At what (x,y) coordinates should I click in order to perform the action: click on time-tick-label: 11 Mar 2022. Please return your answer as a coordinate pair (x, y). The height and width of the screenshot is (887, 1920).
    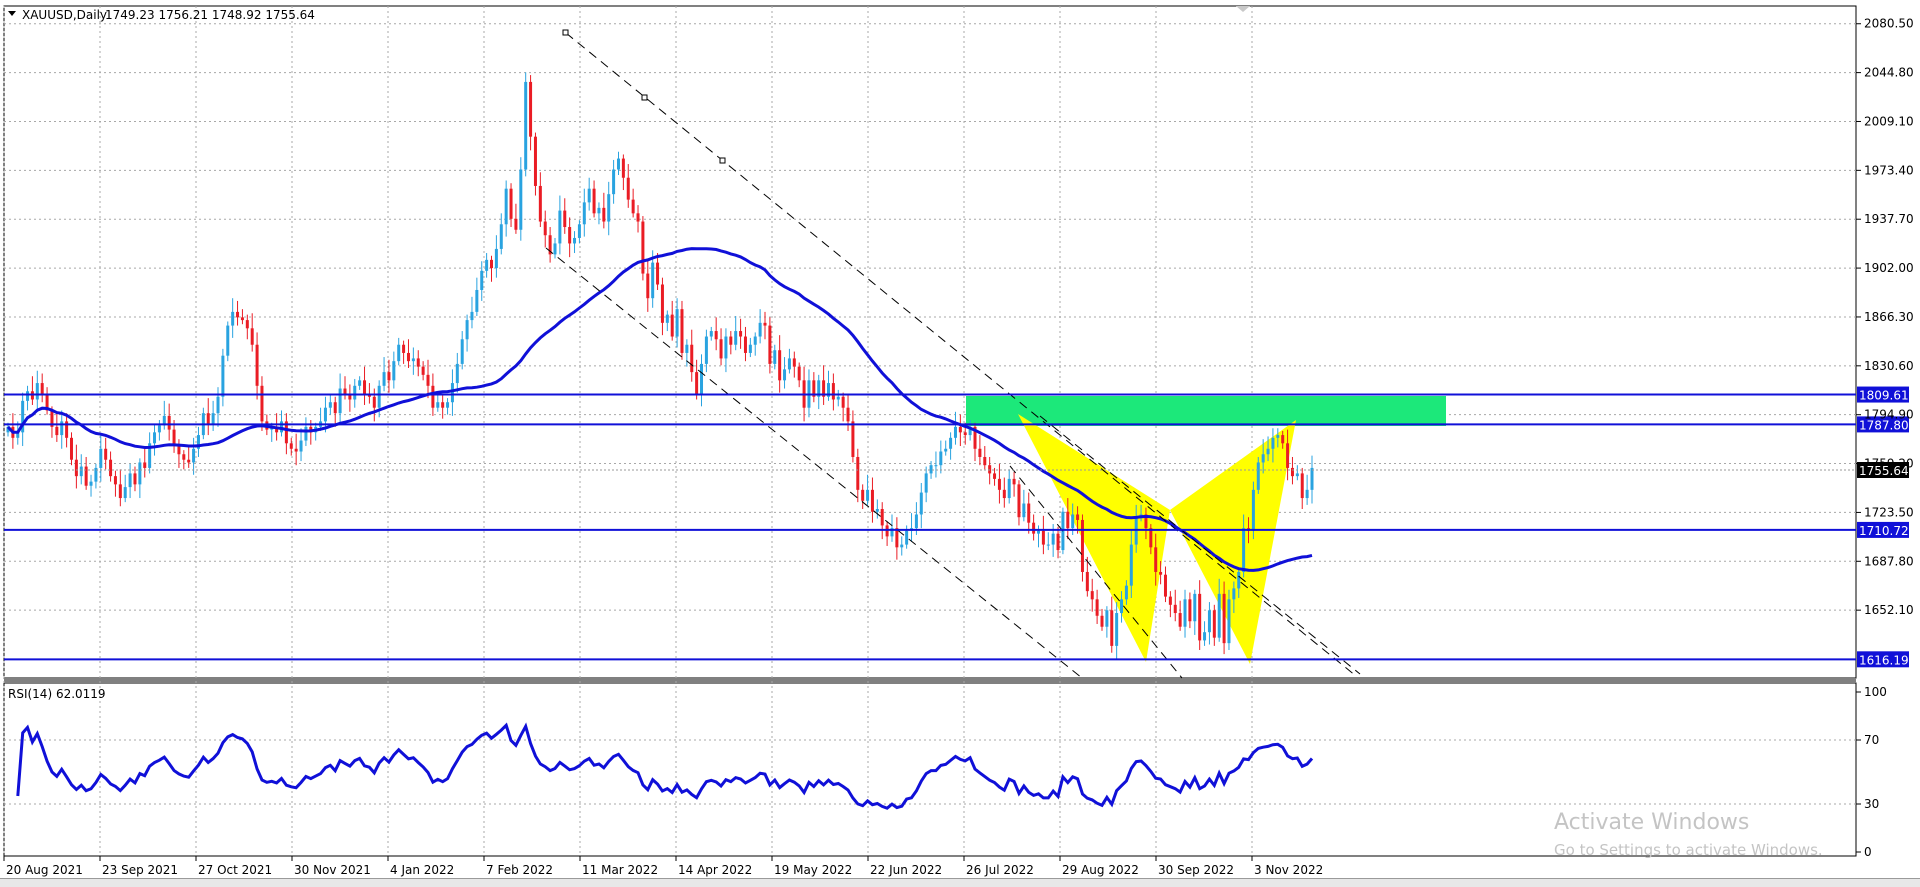
    Looking at the image, I should click on (620, 870).